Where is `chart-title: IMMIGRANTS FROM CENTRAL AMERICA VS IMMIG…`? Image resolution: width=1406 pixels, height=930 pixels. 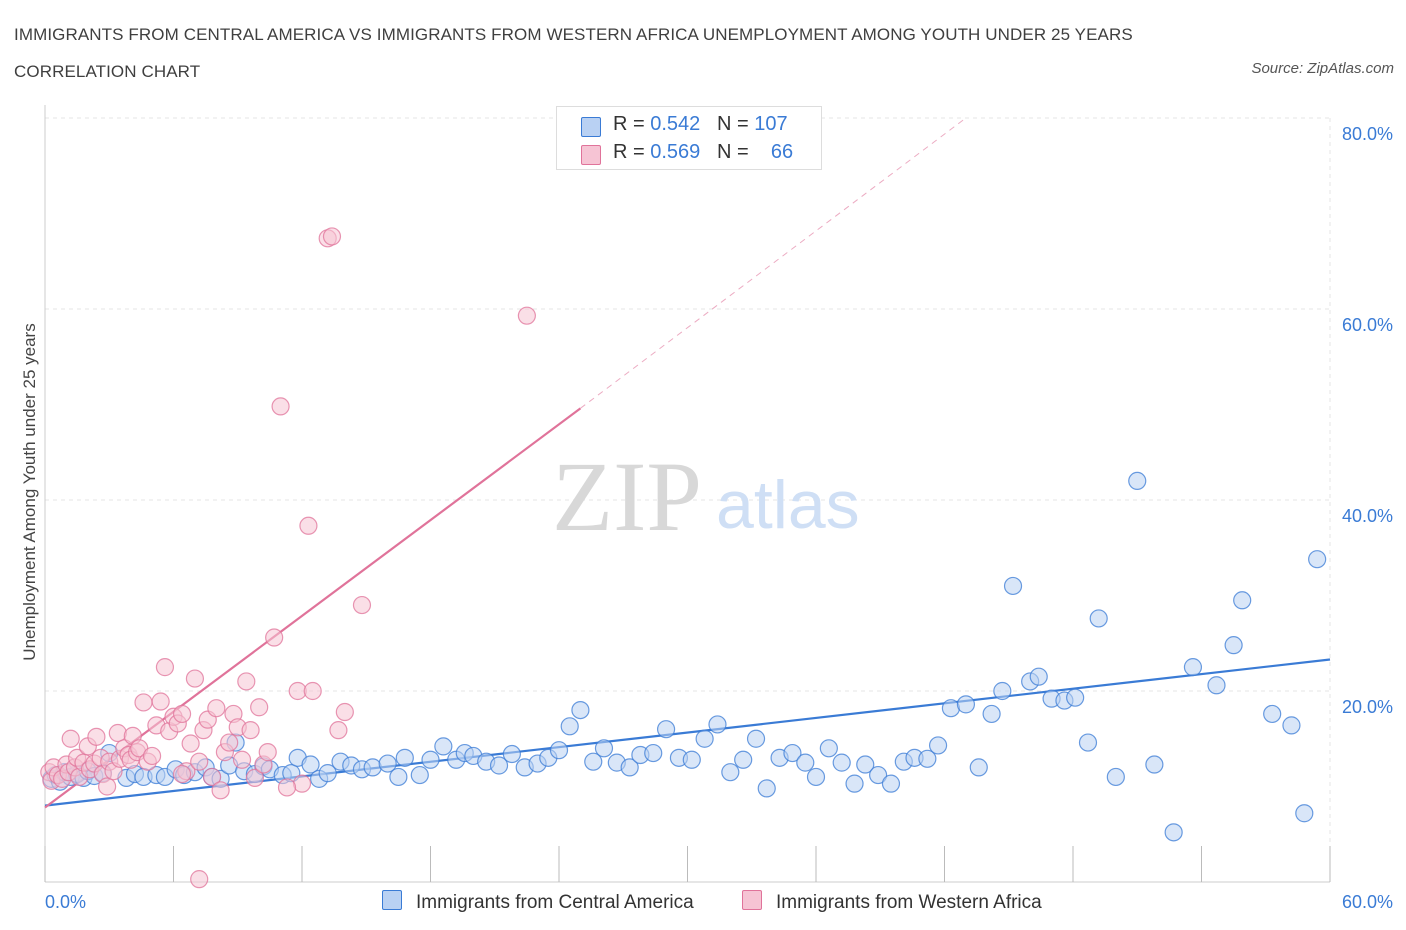 chart-title: IMMIGRANTS FROM CENTRAL AMERICA VS IMMIG… is located at coordinates (573, 53).